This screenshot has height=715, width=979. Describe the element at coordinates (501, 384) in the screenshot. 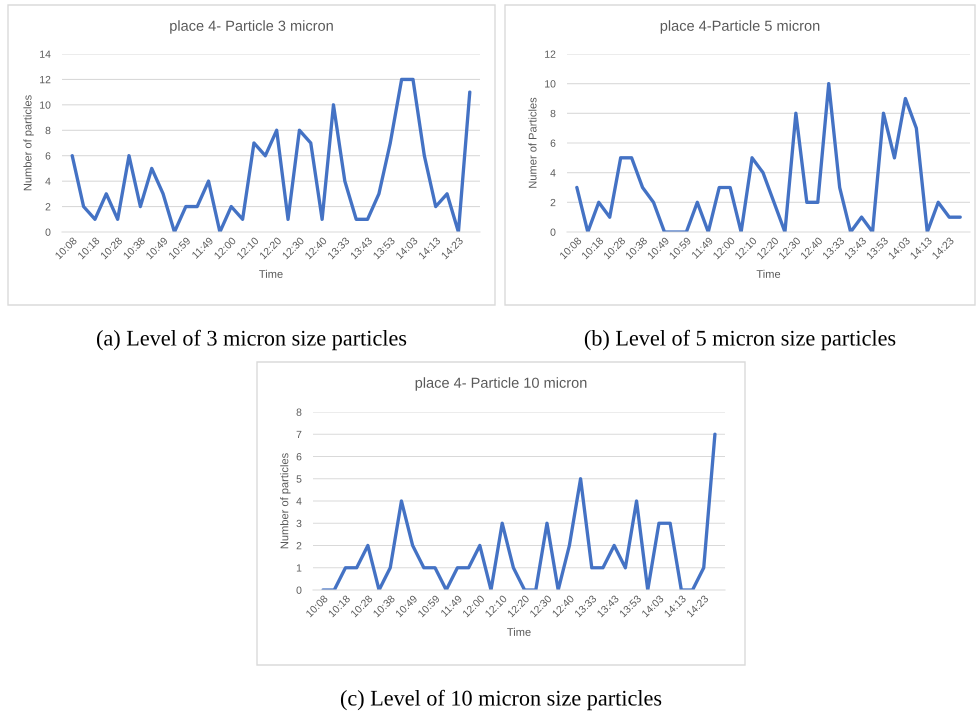

I see `chart-title: place 4- Particle 10 micron` at that location.